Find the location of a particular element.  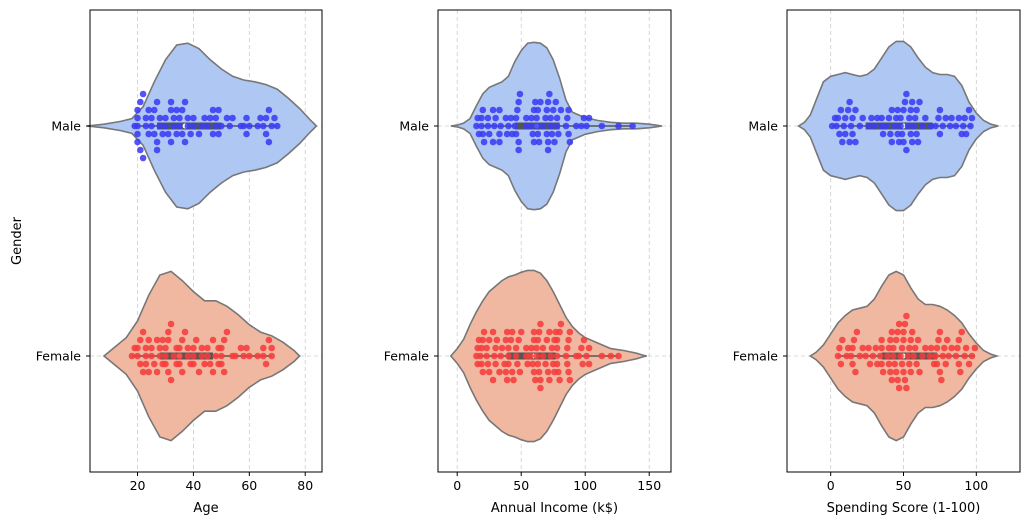

y-tick-label: Female is located at coordinates (59, 356).